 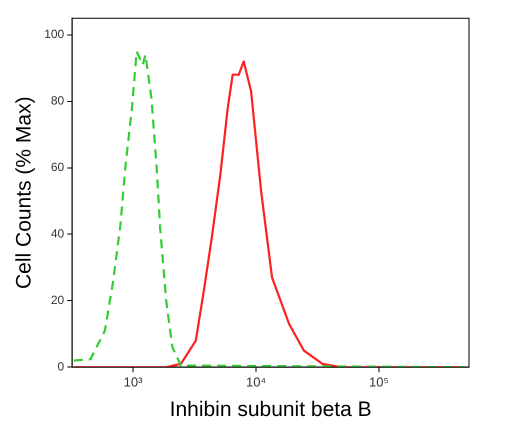 I want to click on y-tick-label: 0, so click(x=61, y=367).